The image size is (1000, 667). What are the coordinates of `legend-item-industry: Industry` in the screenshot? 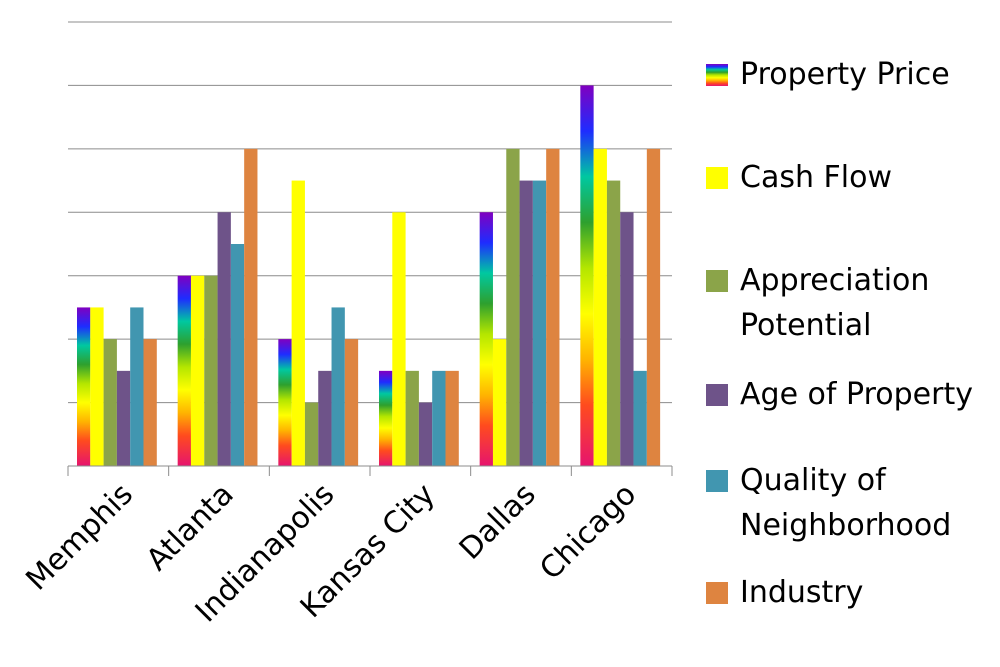 It's located at (784, 592).